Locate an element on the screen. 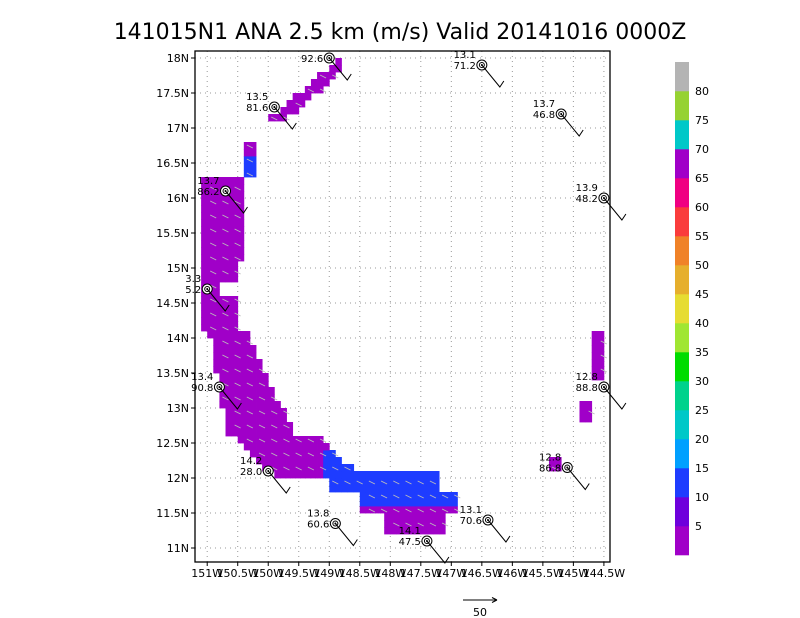  y-tick-label: 12N is located at coordinates (178, 478).